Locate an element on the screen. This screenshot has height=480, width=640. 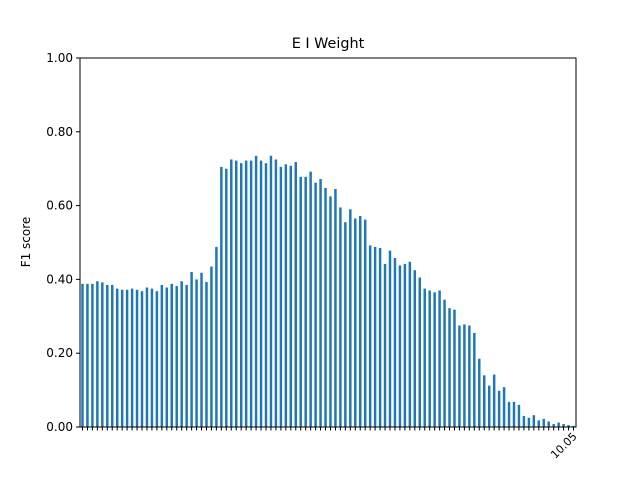
y-tick-label: 0.40 is located at coordinates (59, 279).